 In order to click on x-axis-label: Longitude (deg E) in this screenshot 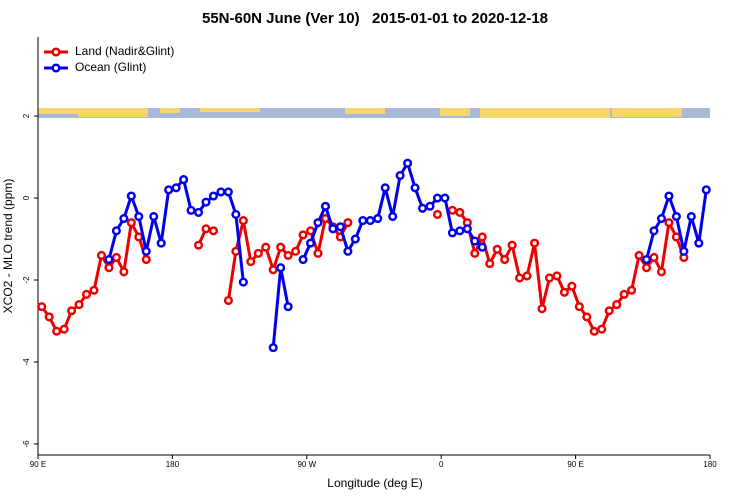, I will do `click(374, 483)`.